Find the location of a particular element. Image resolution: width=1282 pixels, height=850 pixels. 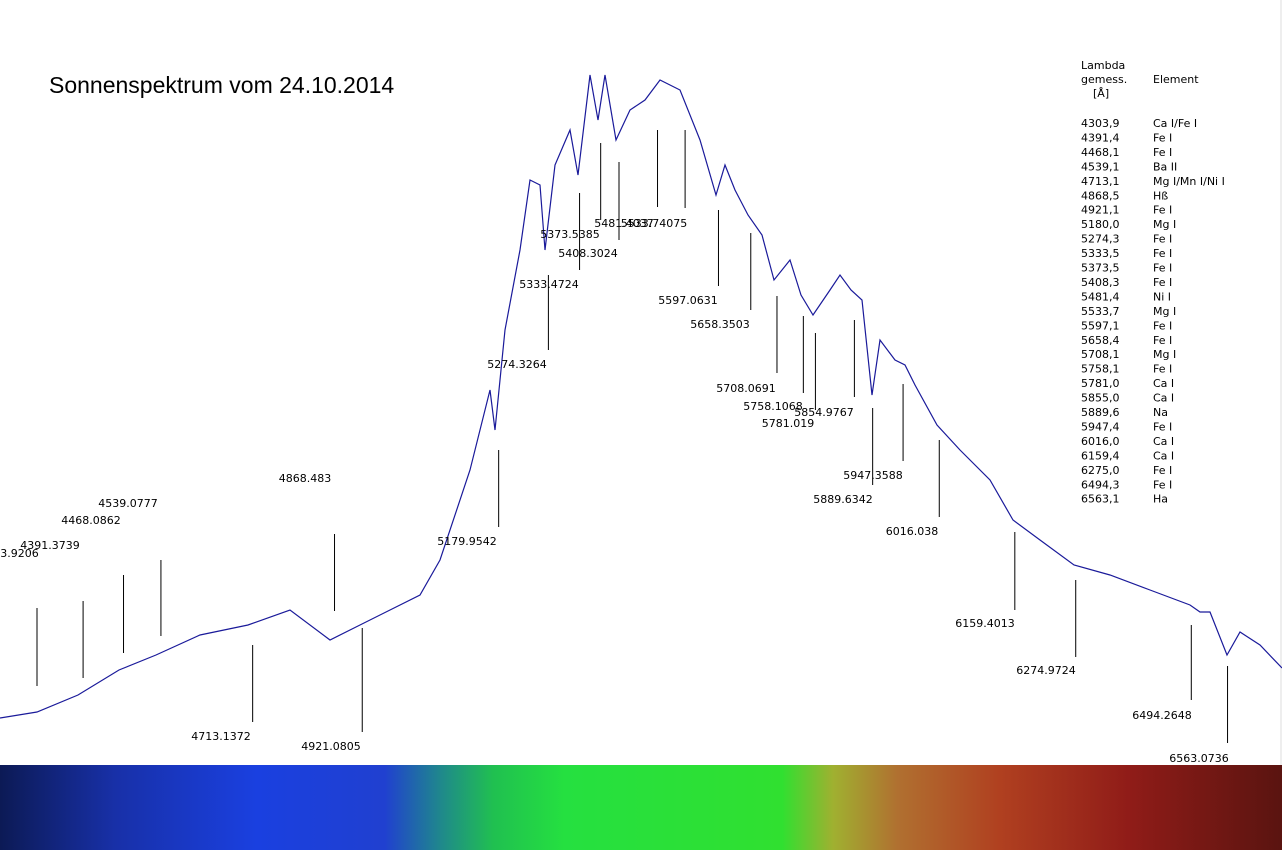

marker-label: 5274.3264 is located at coordinates (517, 364).